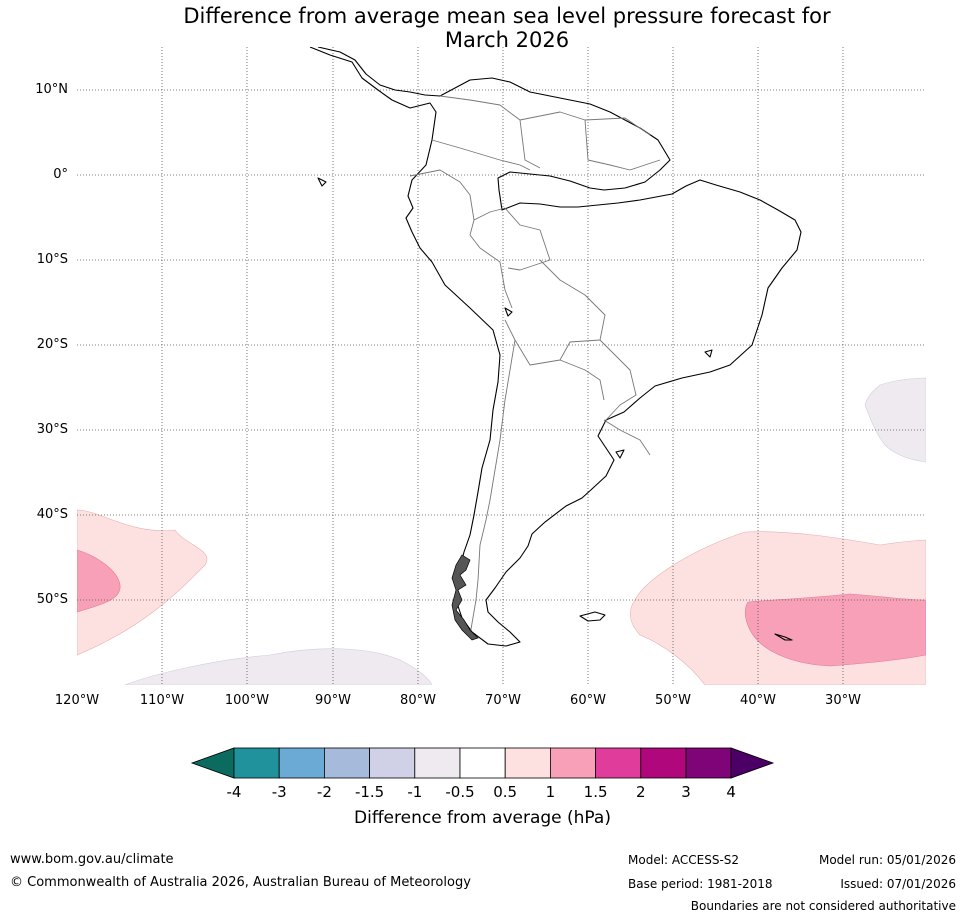 The image size is (965, 919). I want to click on lon-tick-30w: 30°W, so click(843, 700).